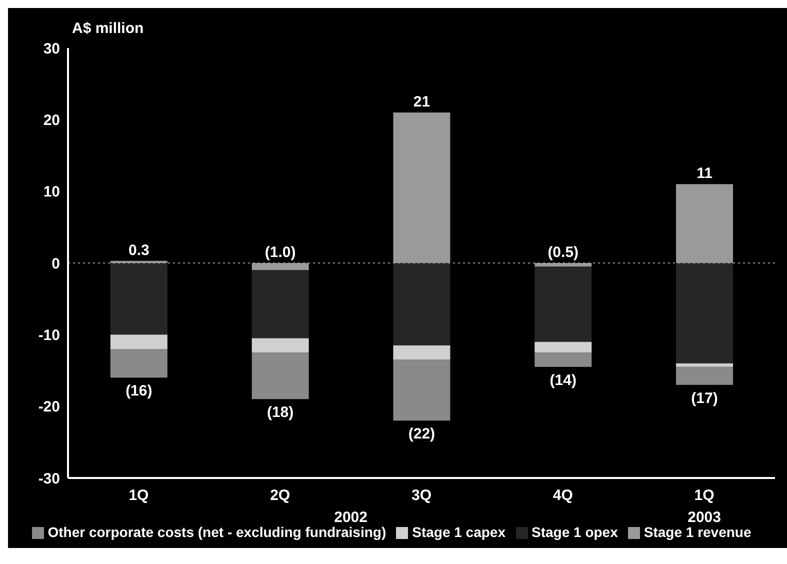 Image resolution: width=787 pixels, height=564 pixels. I want to click on legend-label: Other corporate costs (net - excluding fundraising), so click(217, 532).